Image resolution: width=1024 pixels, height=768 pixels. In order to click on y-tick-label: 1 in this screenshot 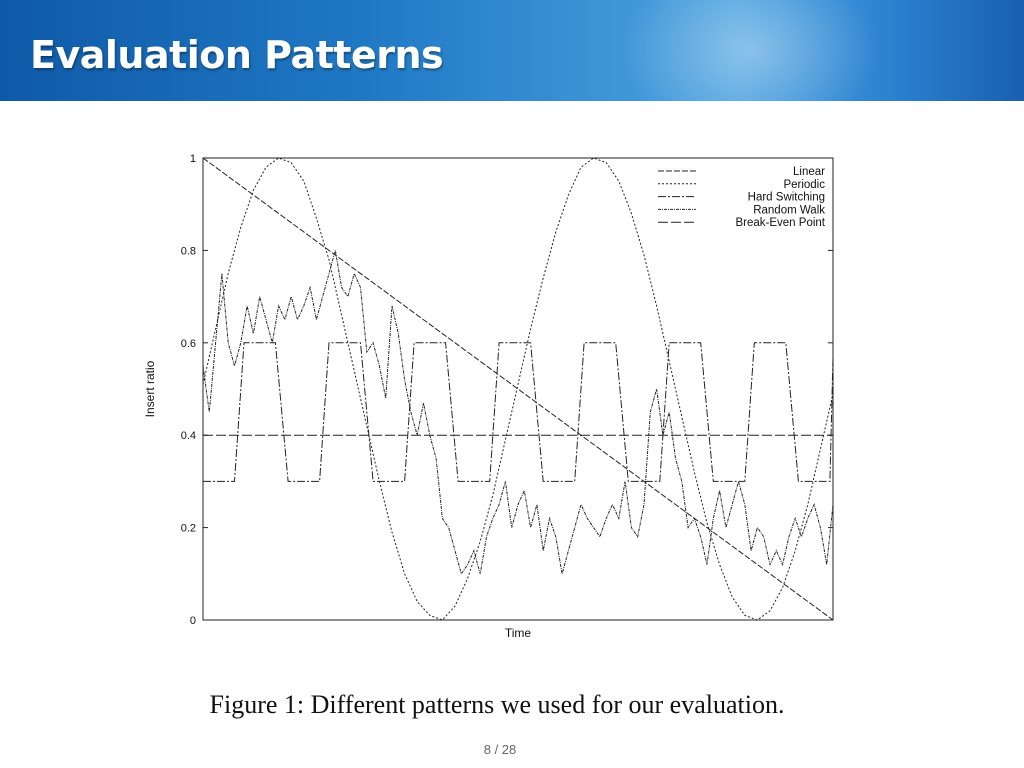, I will do `click(193, 159)`.